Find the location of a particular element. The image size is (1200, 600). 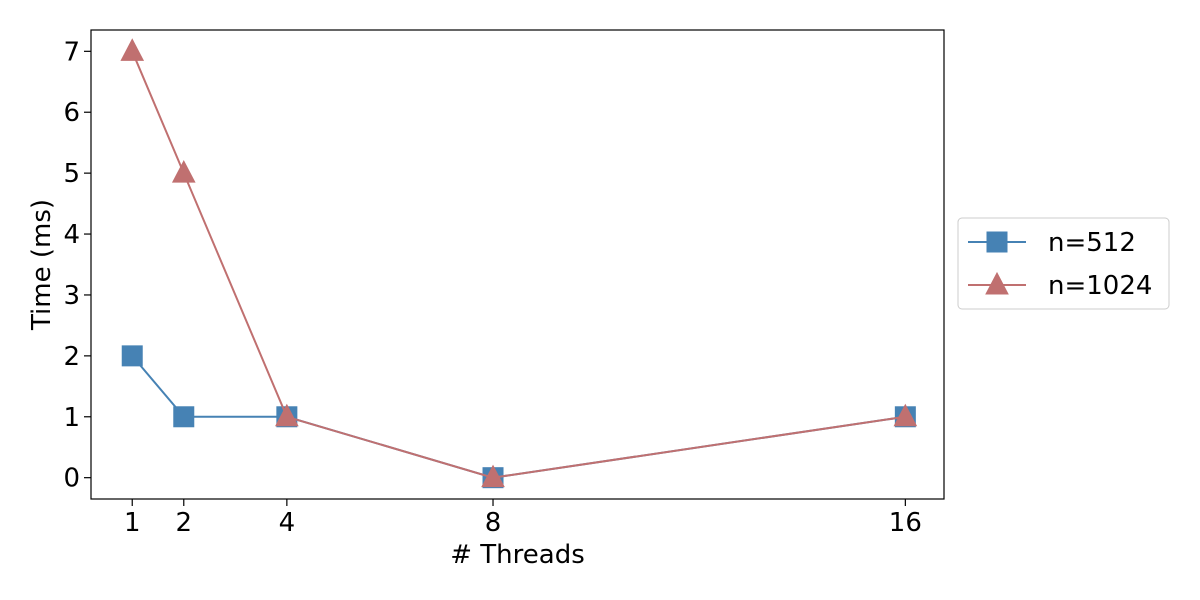

x-axis-label: # Threads is located at coordinates (517, 555).